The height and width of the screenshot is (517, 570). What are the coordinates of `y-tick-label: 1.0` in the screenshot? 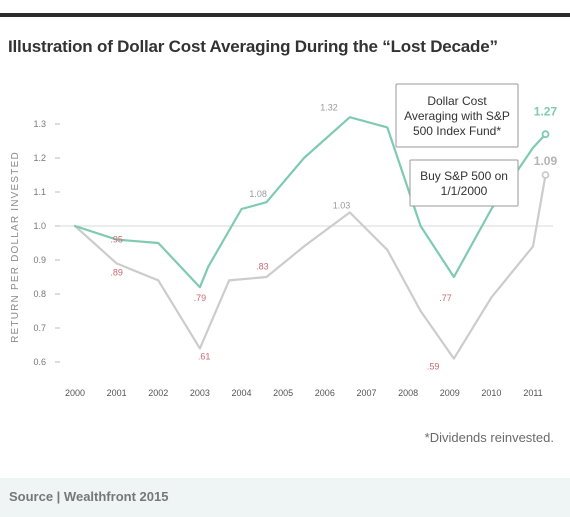 It's located at (39, 226).